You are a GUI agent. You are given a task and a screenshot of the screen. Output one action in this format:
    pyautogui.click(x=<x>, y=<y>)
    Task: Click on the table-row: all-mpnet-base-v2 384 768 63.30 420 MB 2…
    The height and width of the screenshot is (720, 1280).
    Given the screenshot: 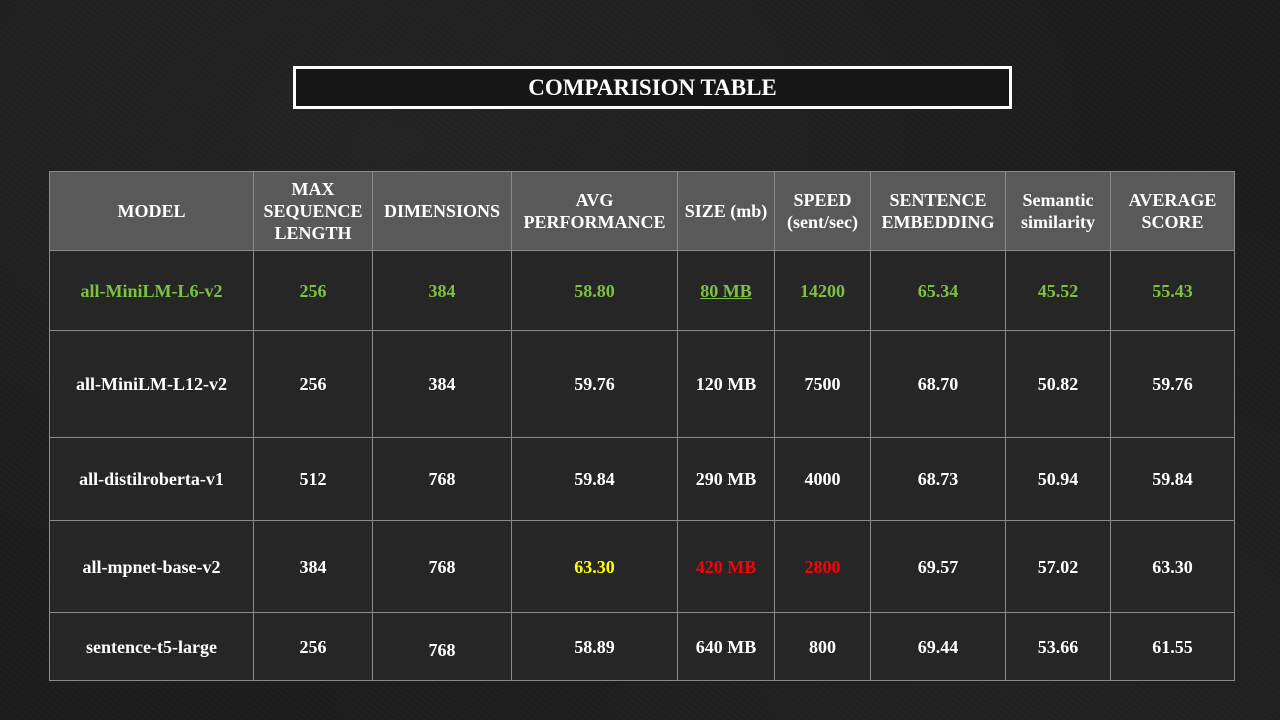 What is the action you would take?
    pyautogui.click(x=642, y=566)
    